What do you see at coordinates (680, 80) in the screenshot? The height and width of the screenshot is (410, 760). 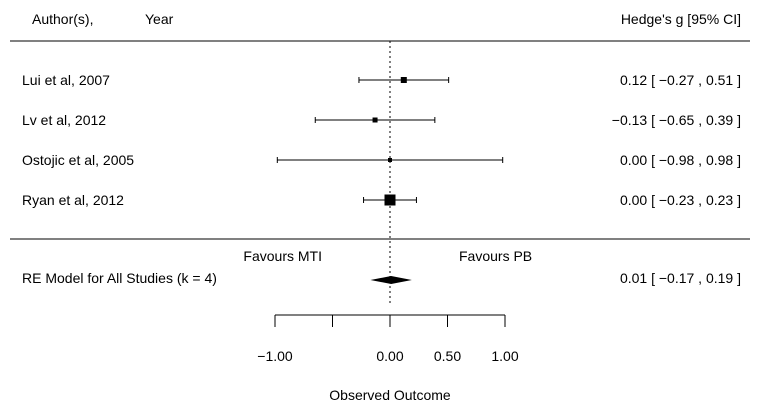 I see `study-estimate-text: 0.12 [ −0.27 , 0.51 ]` at bounding box center [680, 80].